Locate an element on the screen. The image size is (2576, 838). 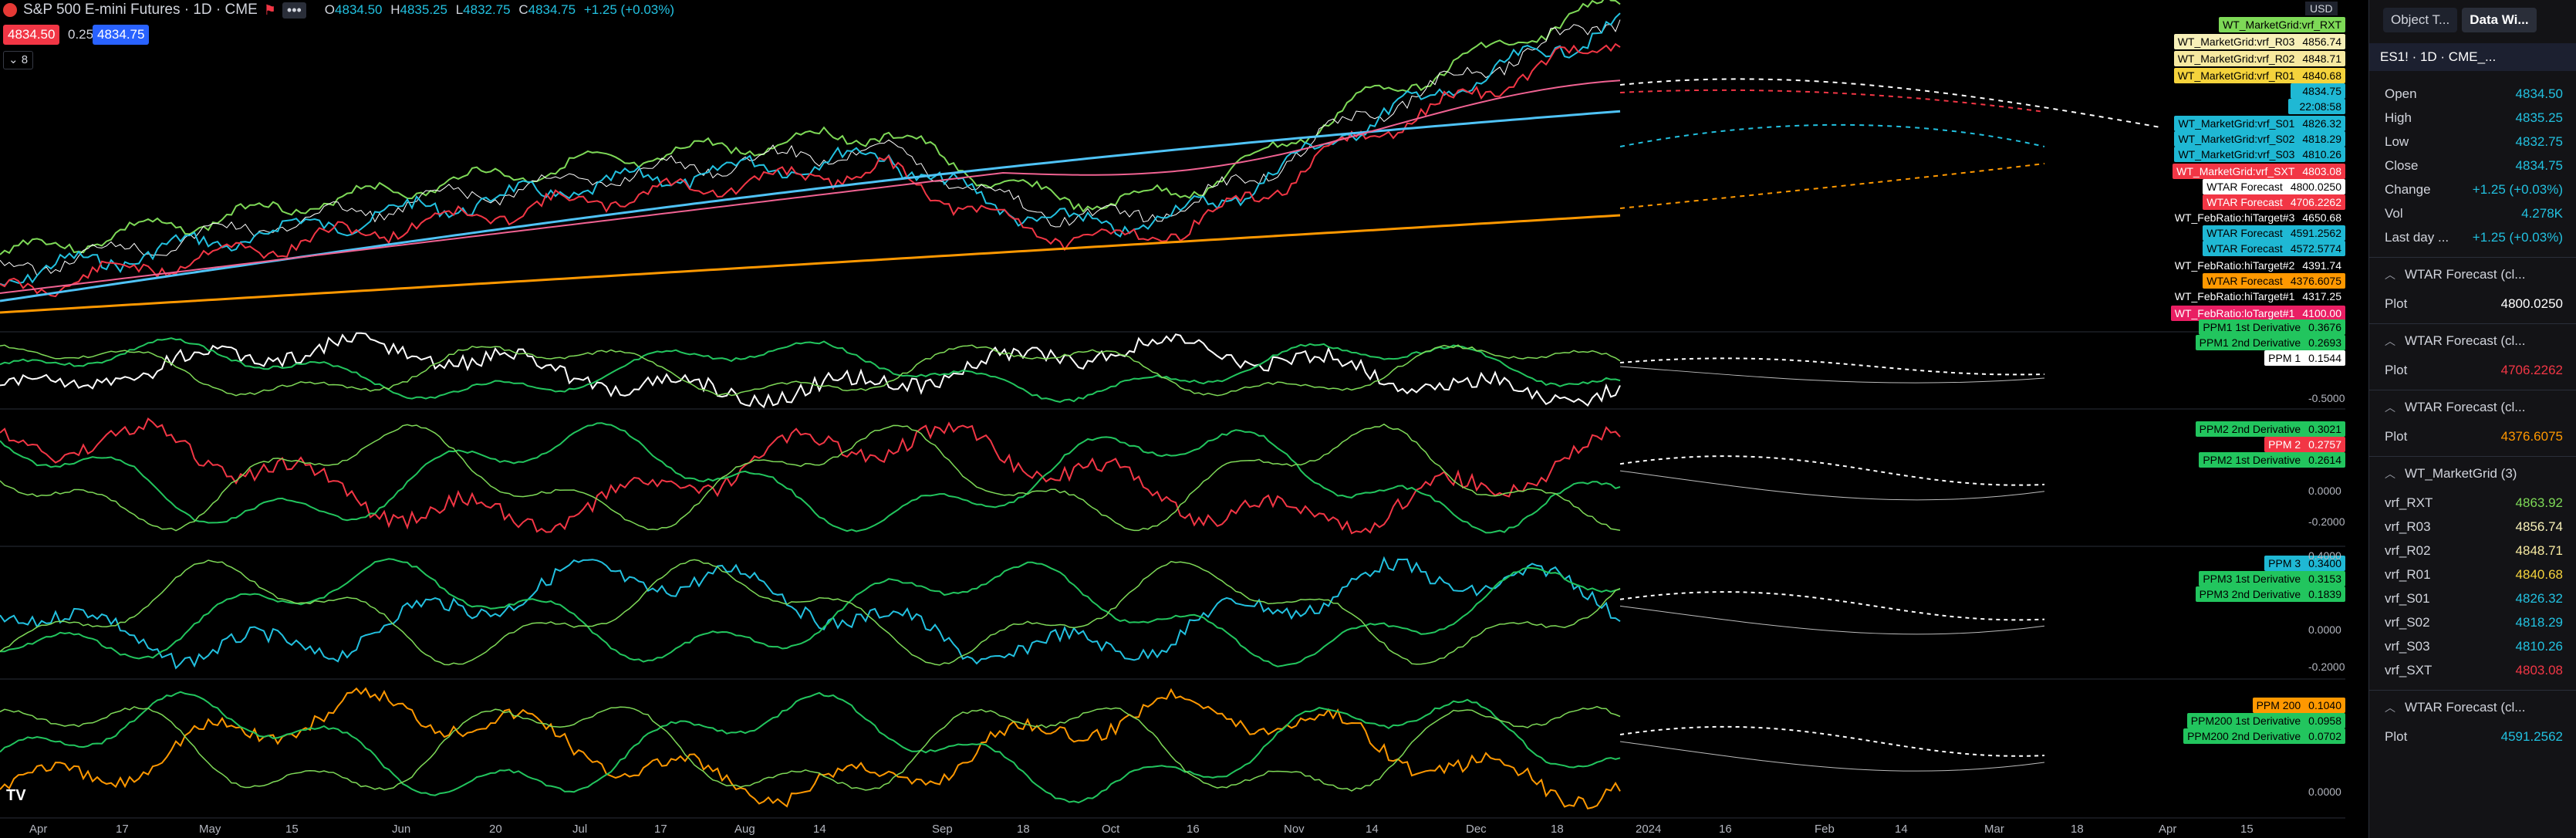
data-row-value: 4376.6075 is located at coordinates (2531, 436).